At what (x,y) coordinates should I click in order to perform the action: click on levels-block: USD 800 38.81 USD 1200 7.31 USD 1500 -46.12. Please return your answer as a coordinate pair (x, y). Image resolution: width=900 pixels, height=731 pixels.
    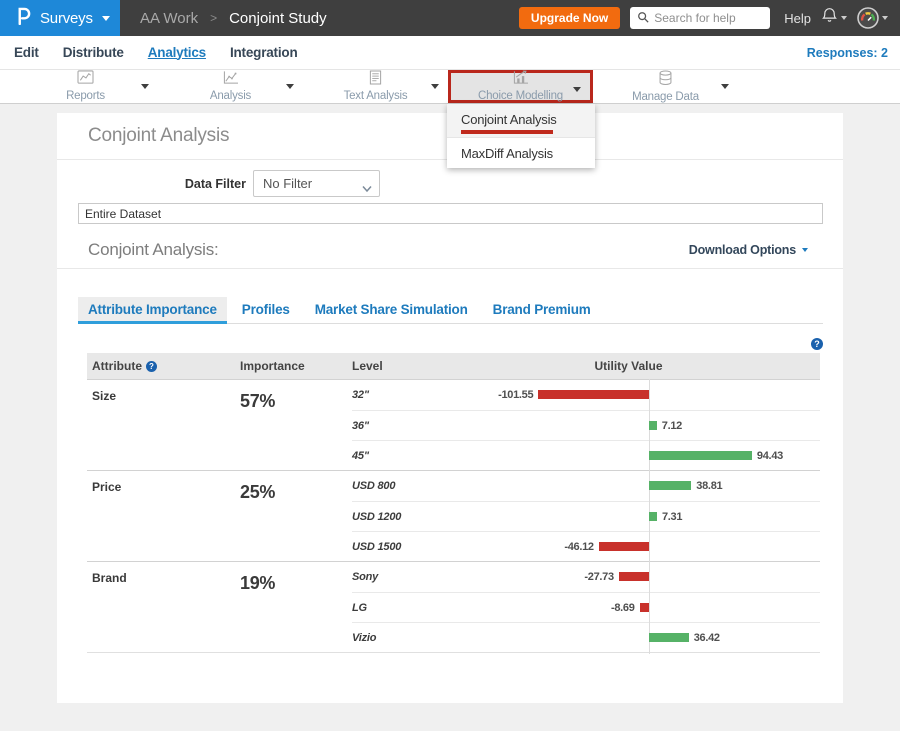
    Looking at the image, I should click on (586, 516).